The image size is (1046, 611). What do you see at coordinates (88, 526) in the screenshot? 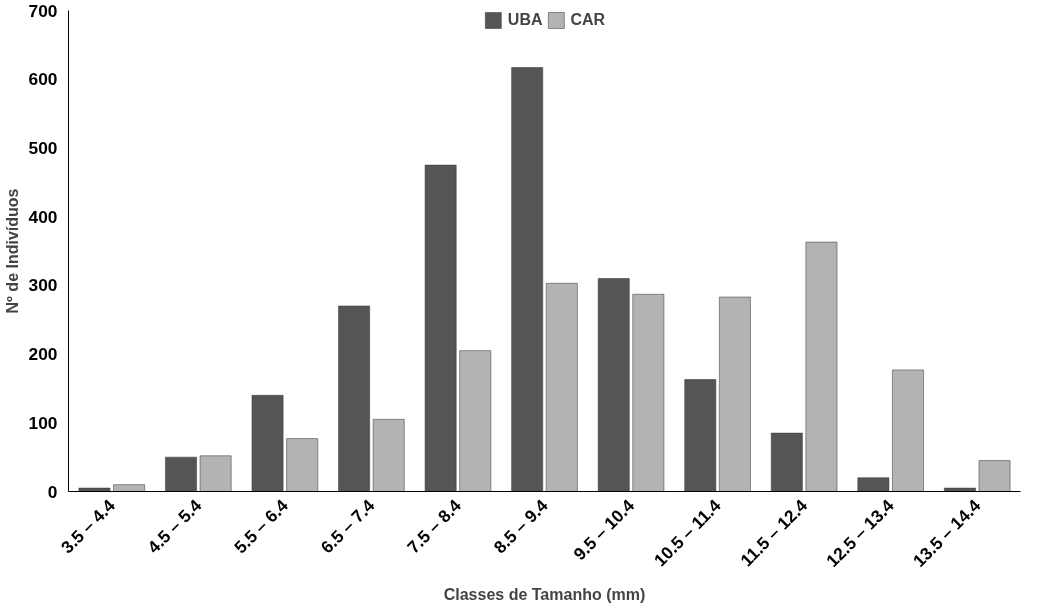
I see `x-tick-label: 3.5 – 4.4` at bounding box center [88, 526].